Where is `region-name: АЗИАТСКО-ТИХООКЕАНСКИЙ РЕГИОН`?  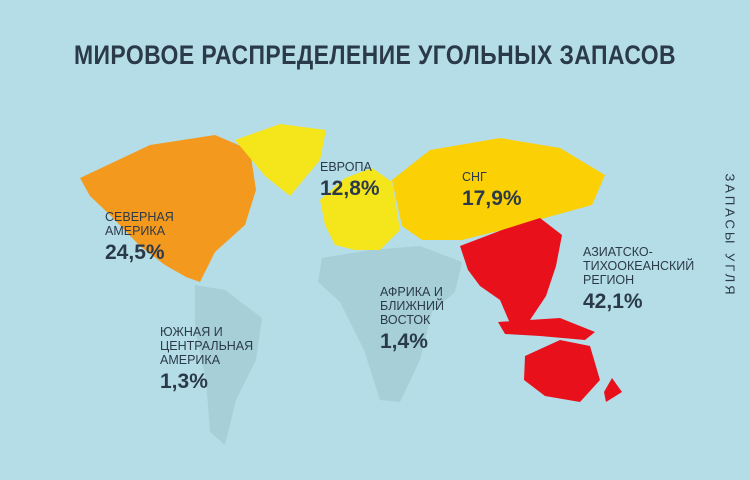 region-name: АЗИАТСКО-ТИХООКЕАНСКИЙ РЕГИОН is located at coordinates (639, 266).